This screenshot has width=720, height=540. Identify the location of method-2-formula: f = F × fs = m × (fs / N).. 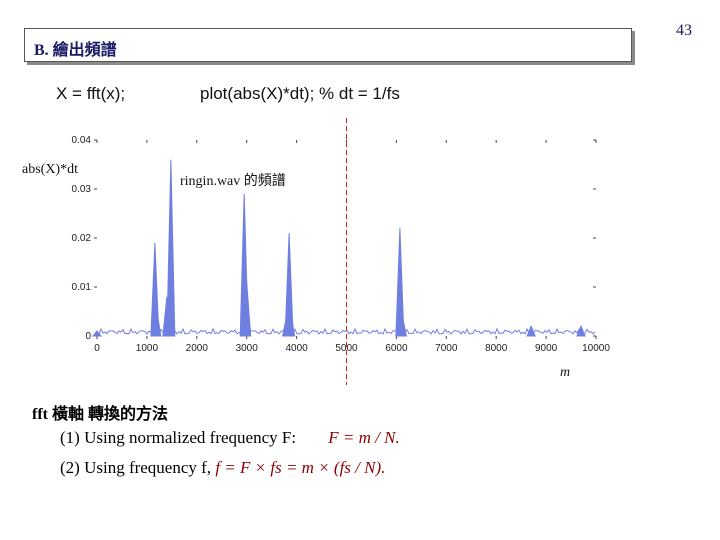
(300, 467).